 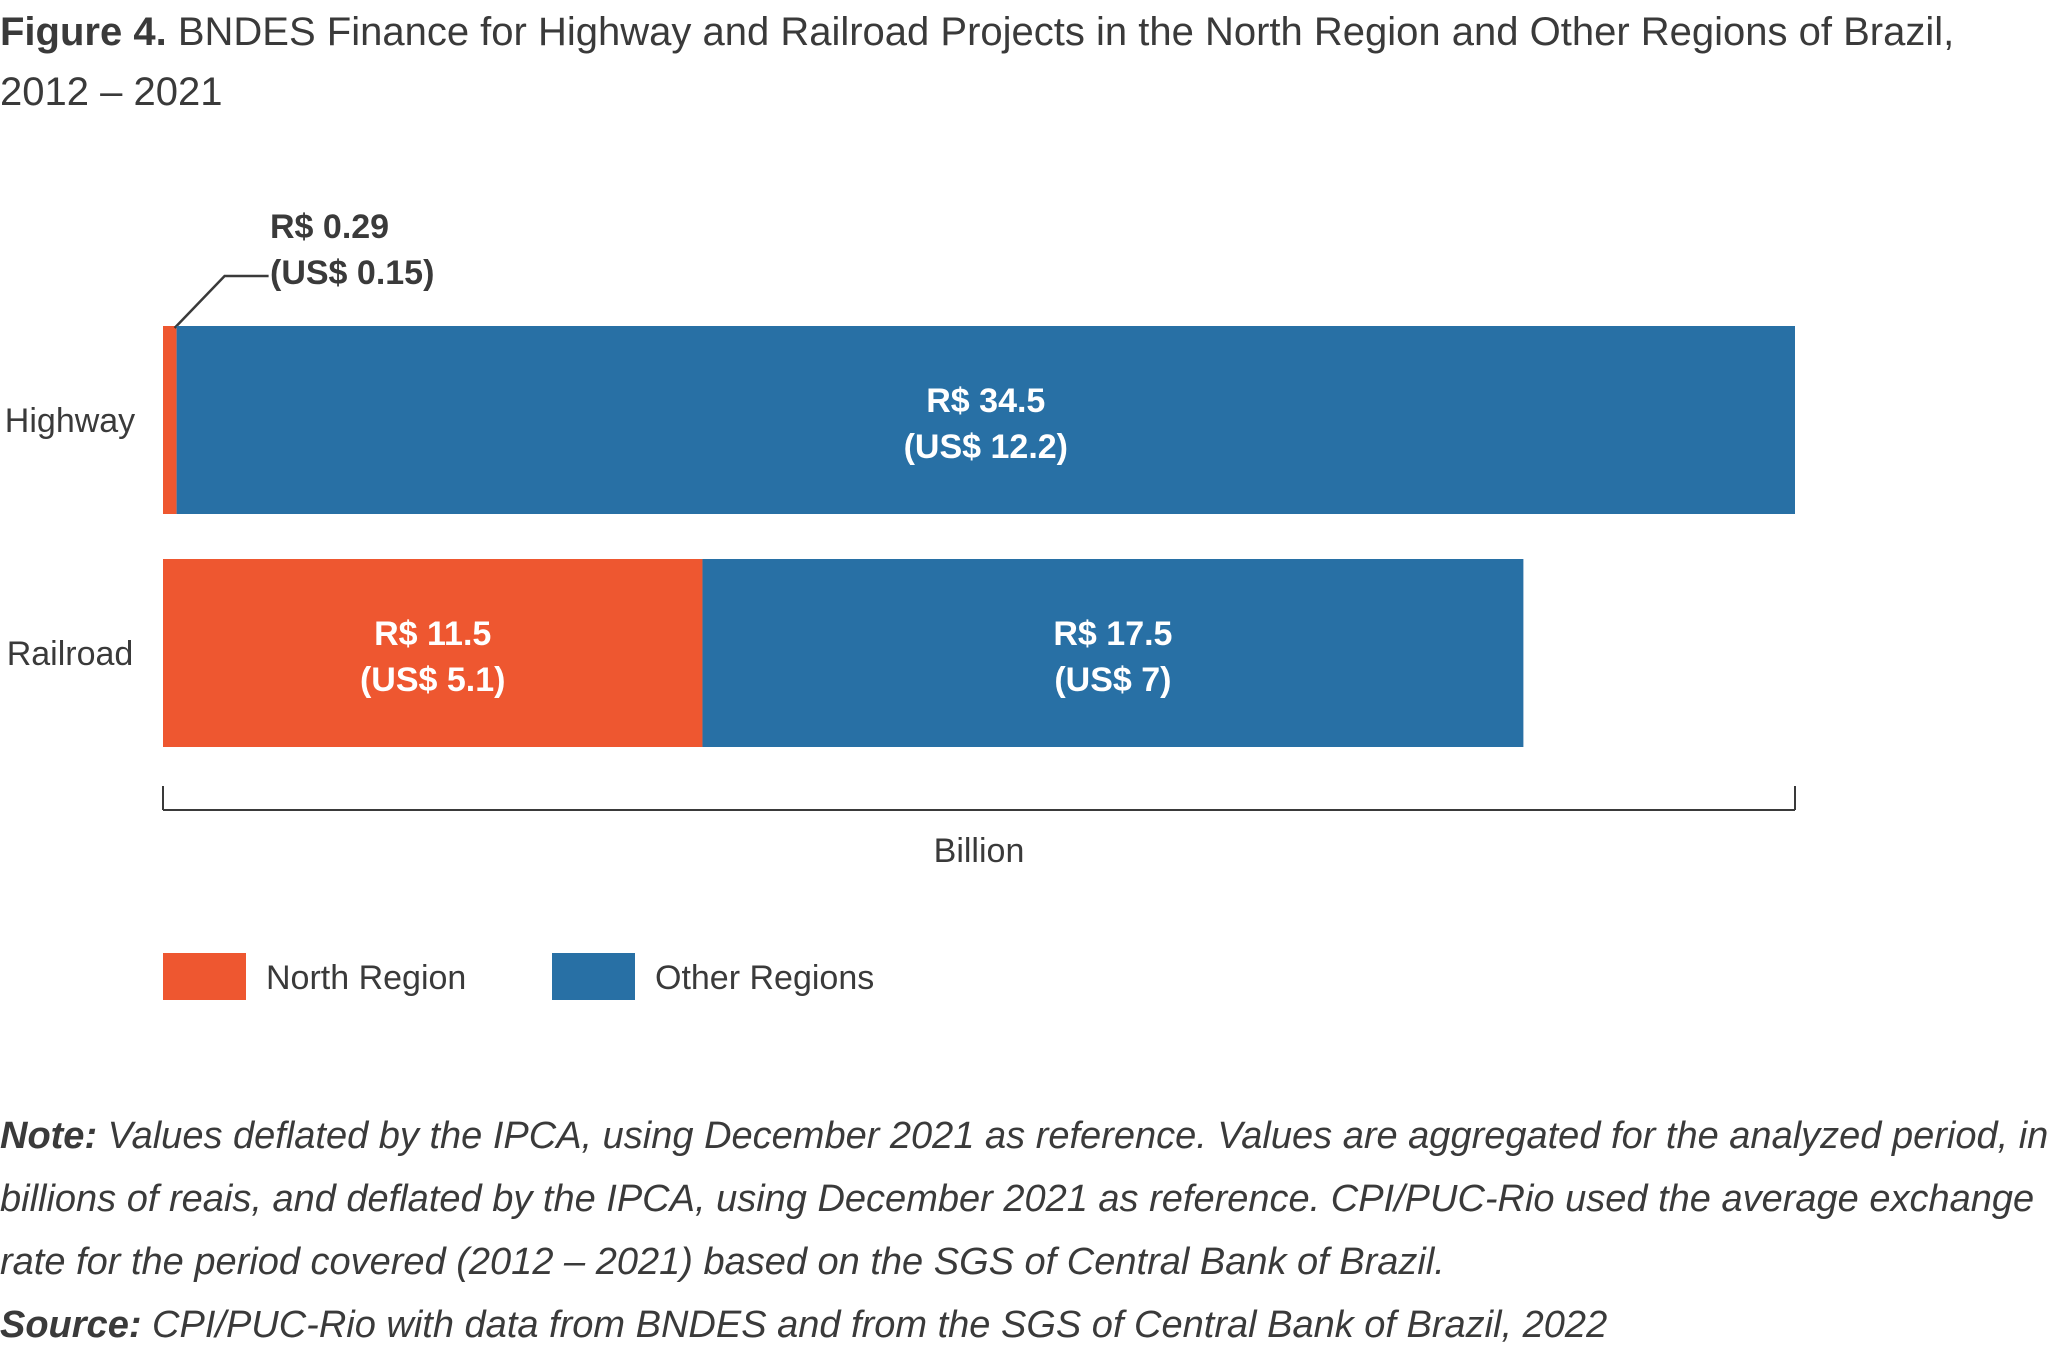 What do you see at coordinates (221, 301) in the screenshot?
I see `callout-leader-line` at bounding box center [221, 301].